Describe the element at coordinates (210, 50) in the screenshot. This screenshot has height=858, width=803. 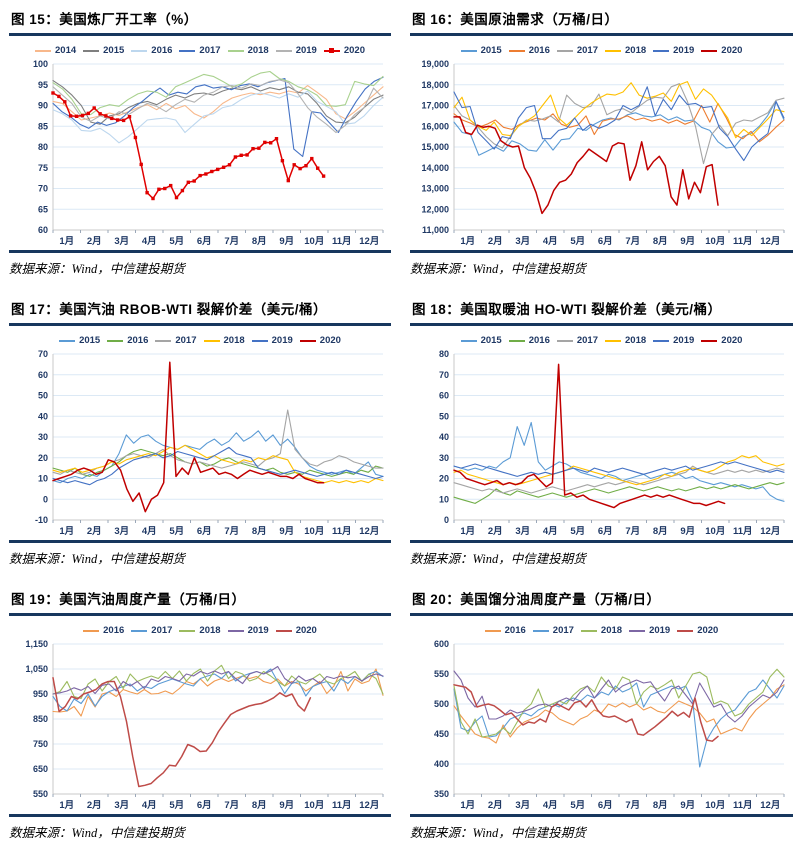
I see `legend-label: 2017` at that location.